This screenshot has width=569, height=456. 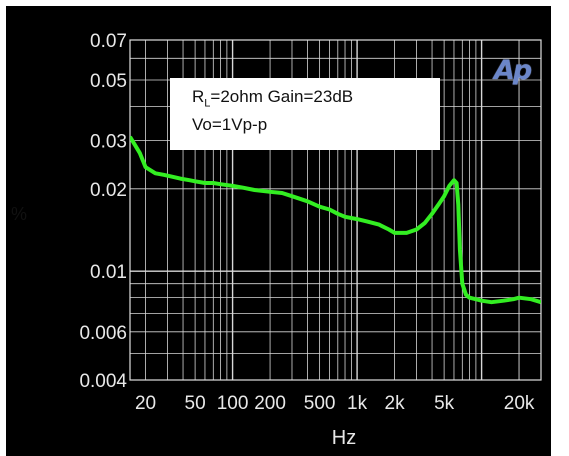 I want to click on y-tick-labels: 0.07 0.05 0.03 0.02 0.01 0.006 0.004, so click(x=103, y=211).